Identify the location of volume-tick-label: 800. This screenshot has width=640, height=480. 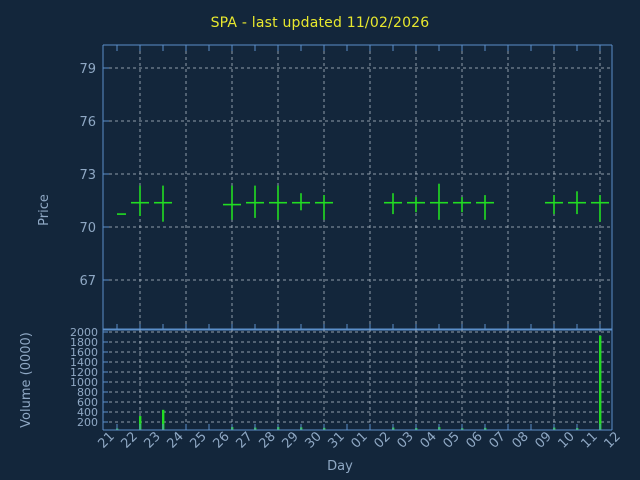
(87, 392).